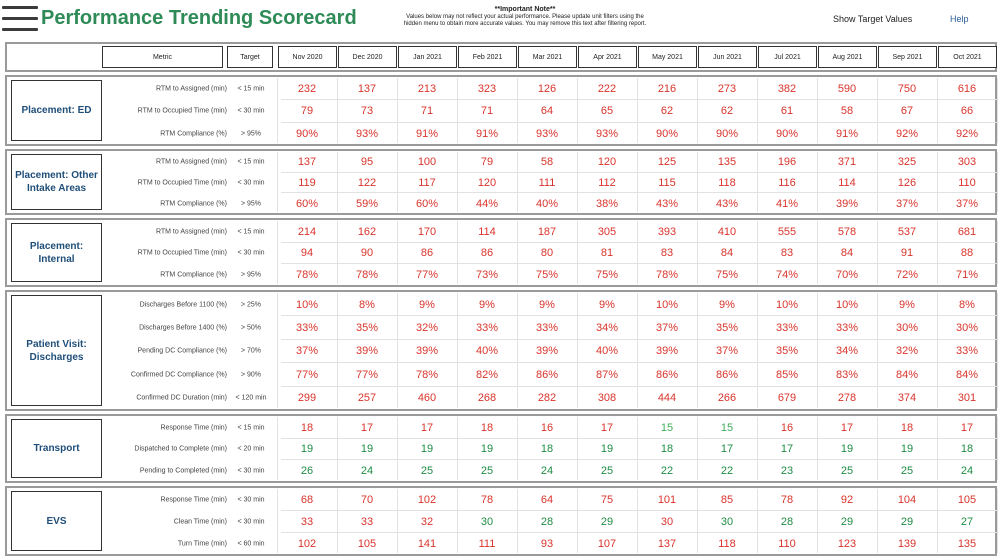 Image resolution: width=1000 pixels, height=559 pixels. Describe the element at coordinates (307, 182) in the screenshot. I see `metric-value-cell: 119` at that location.